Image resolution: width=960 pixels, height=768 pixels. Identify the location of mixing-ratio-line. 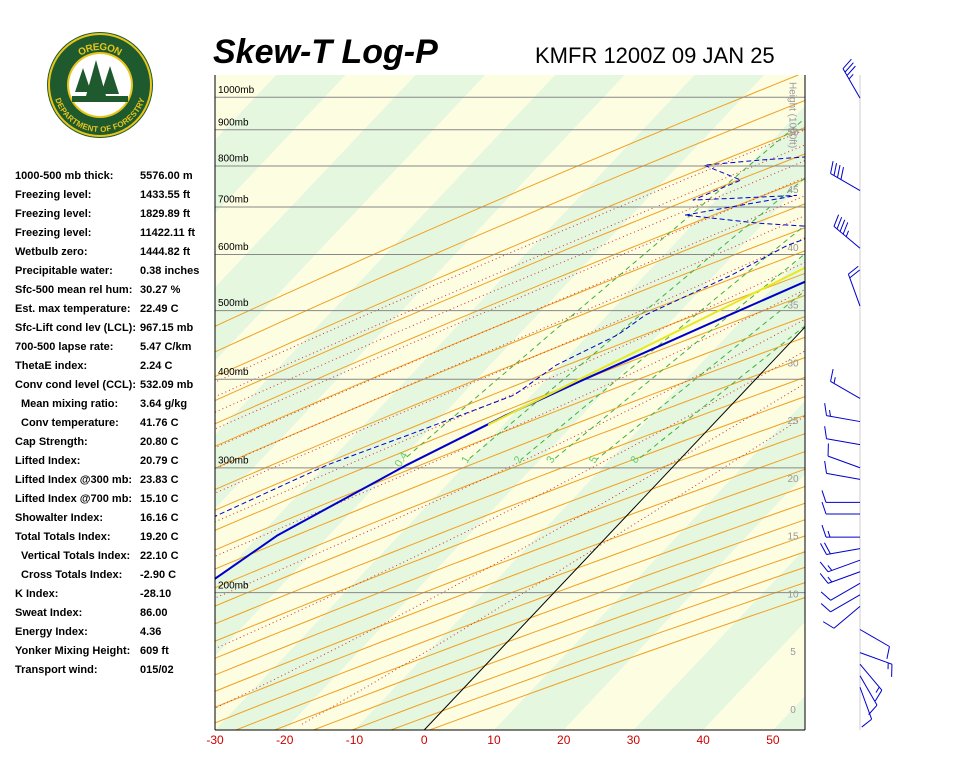
(662, 342).